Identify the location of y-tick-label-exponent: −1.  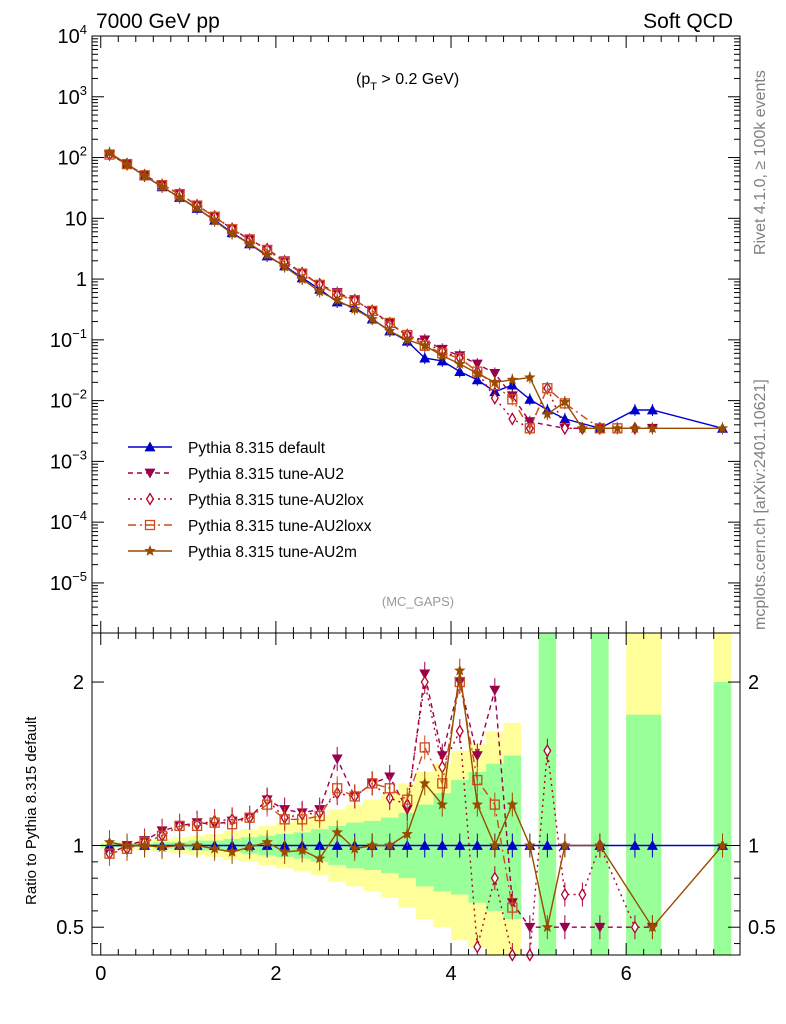
(79, 333).